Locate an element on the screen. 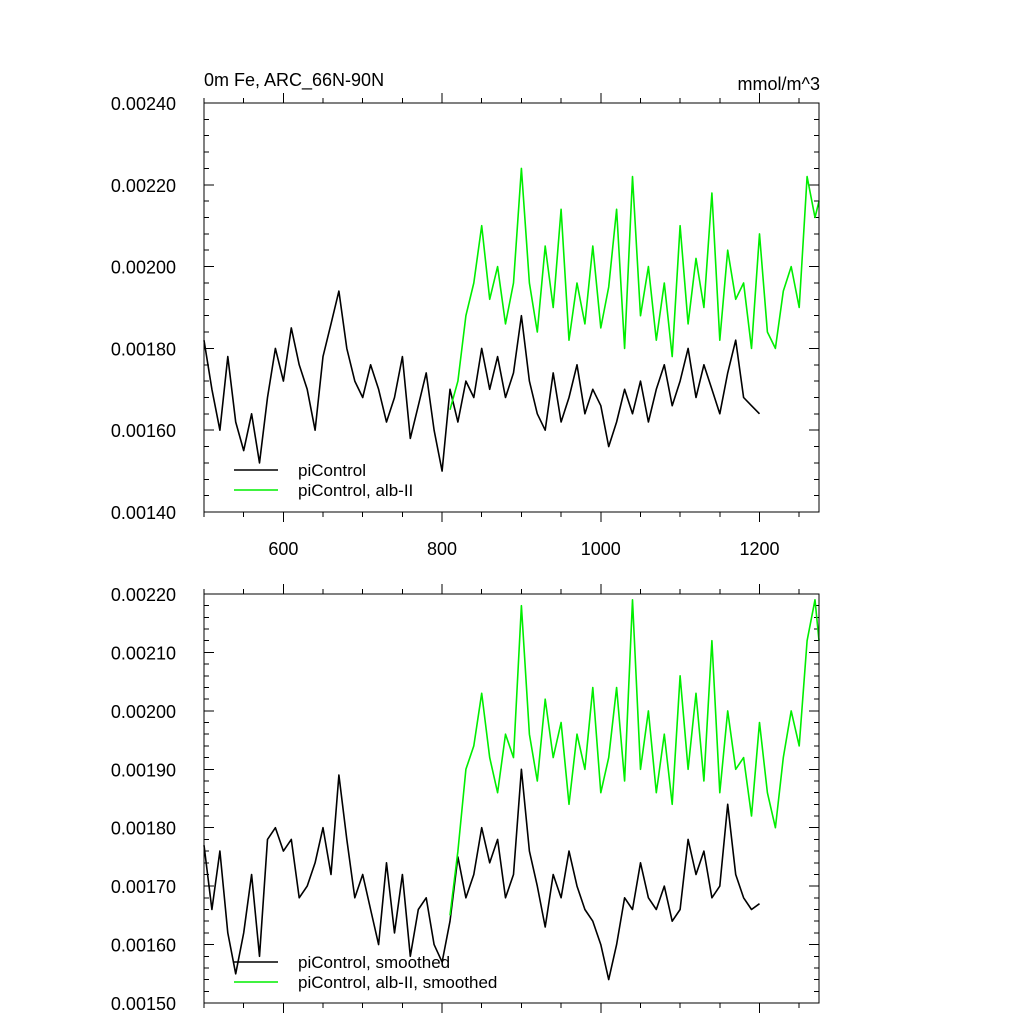  y-tick-label: 0.00170 is located at coordinates (143, 887).